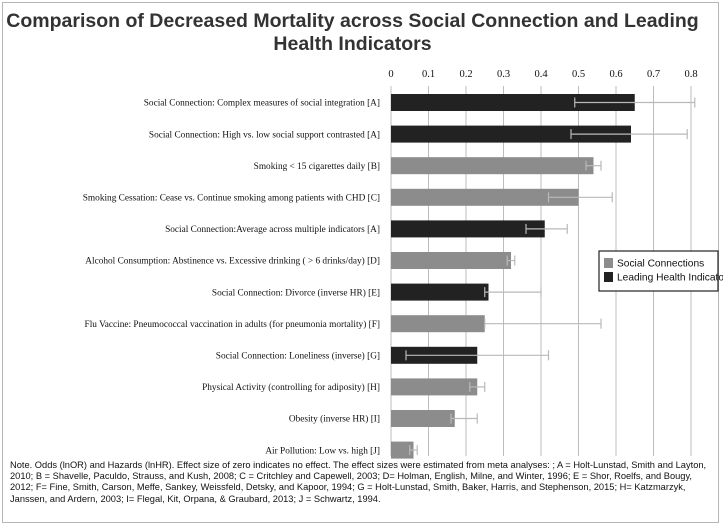 The width and height of the screenshot is (723, 527). I want to click on category-label: Air Pollution: Low vs. high [J], so click(322, 451).